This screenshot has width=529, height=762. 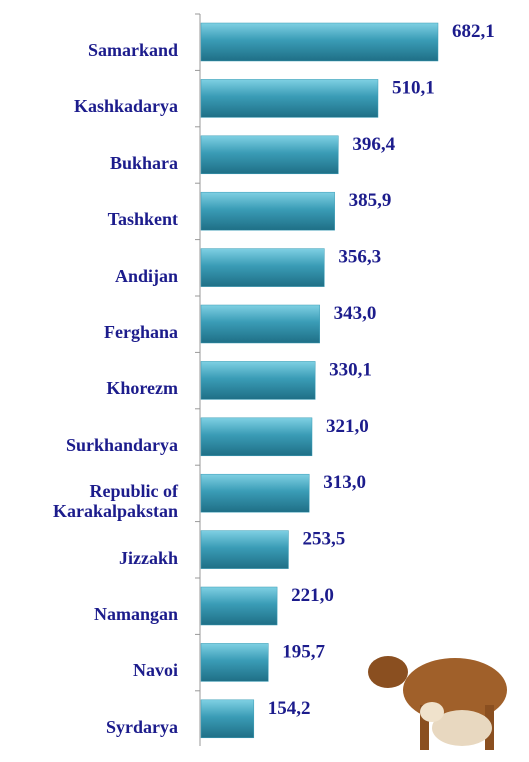 What do you see at coordinates (141, 332) in the screenshot?
I see `category-label: Ferghana` at bounding box center [141, 332].